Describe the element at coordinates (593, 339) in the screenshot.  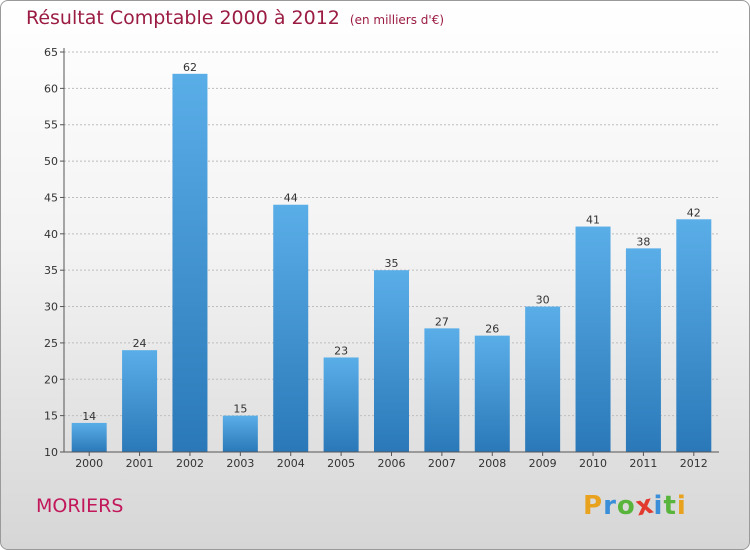
I see `bar-2010` at that location.